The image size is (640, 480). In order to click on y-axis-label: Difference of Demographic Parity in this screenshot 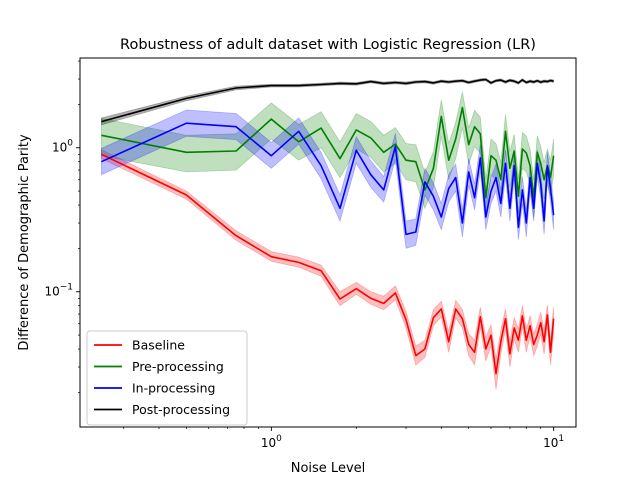, I will do `click(24, 242)`.